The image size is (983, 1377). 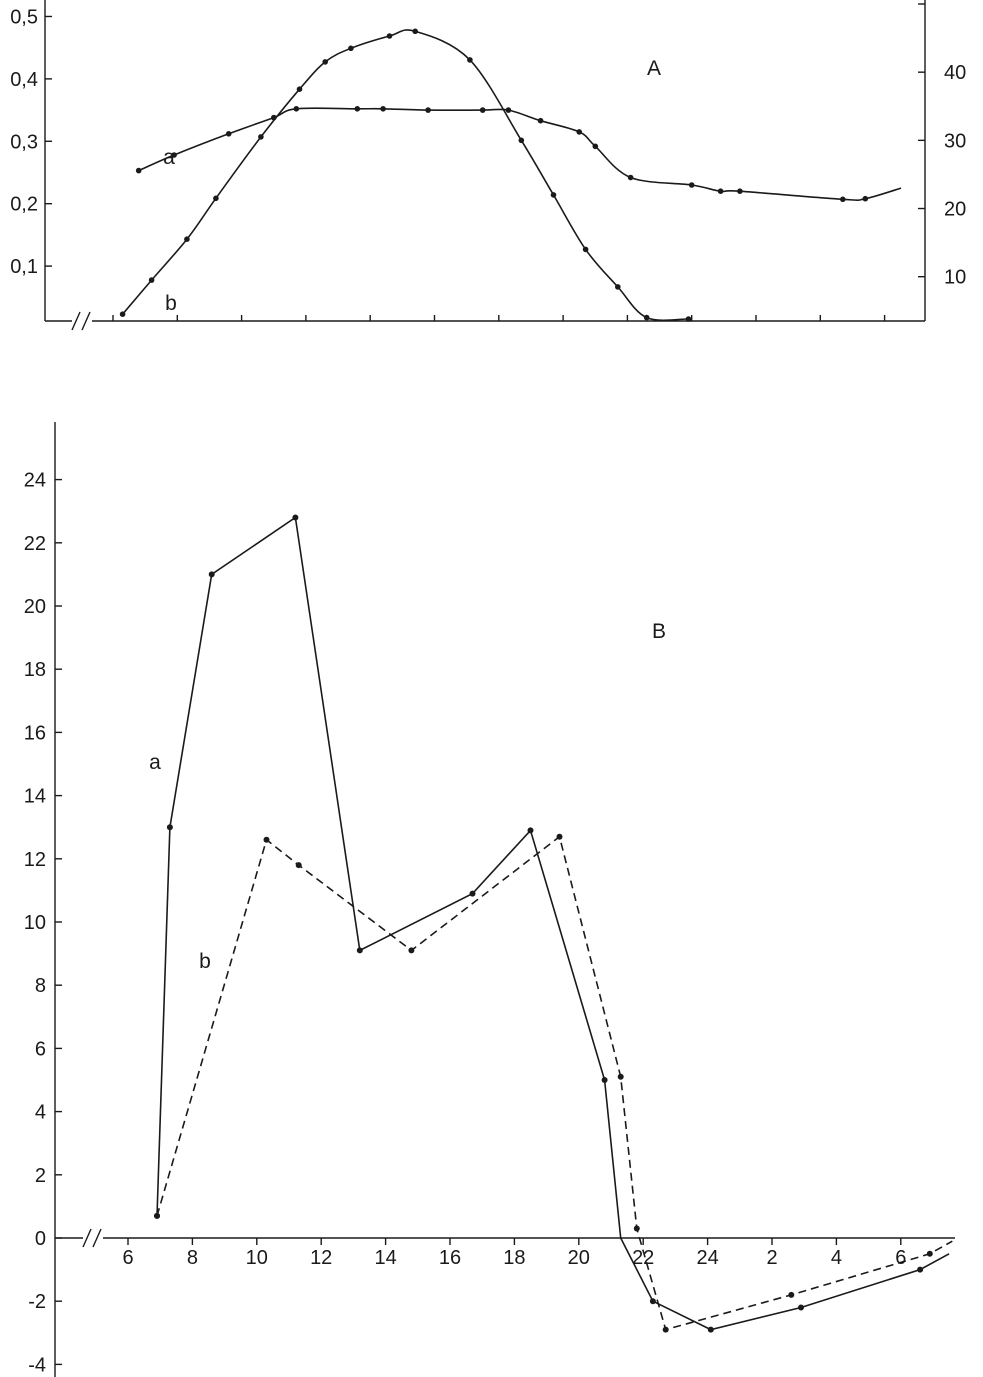 I want to click on panel-b-y-tick-label: 10, so click(x=35, y=923).